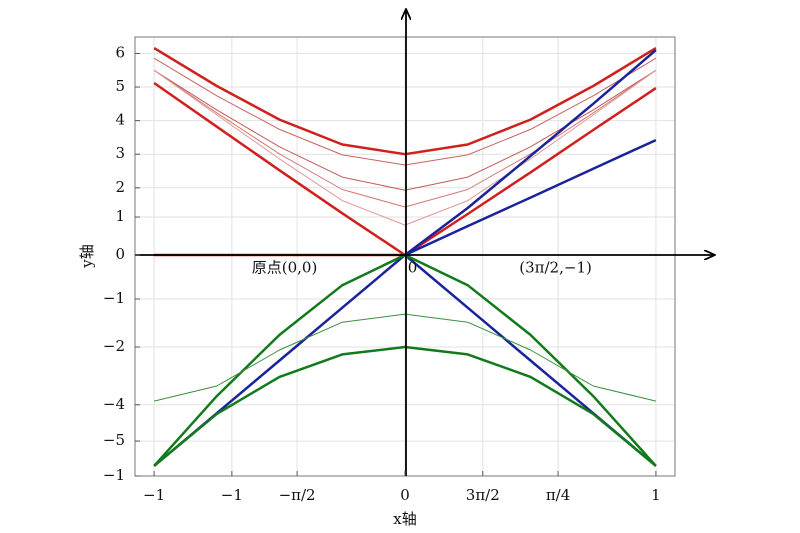 The image size is (800, 533). Describe the element at coordinates (555, 267) in the screenshot. I see `annotation: (3π/2,−1)` at that location.